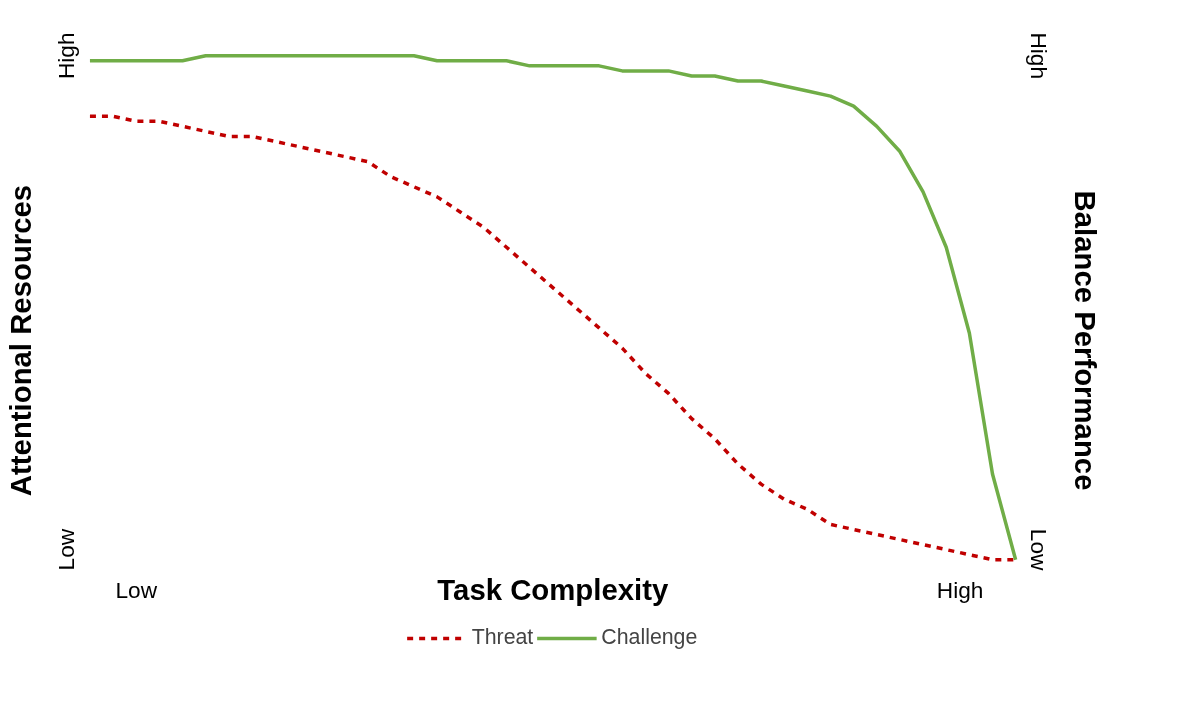  I want to click on text: Low, so click(136, 589).